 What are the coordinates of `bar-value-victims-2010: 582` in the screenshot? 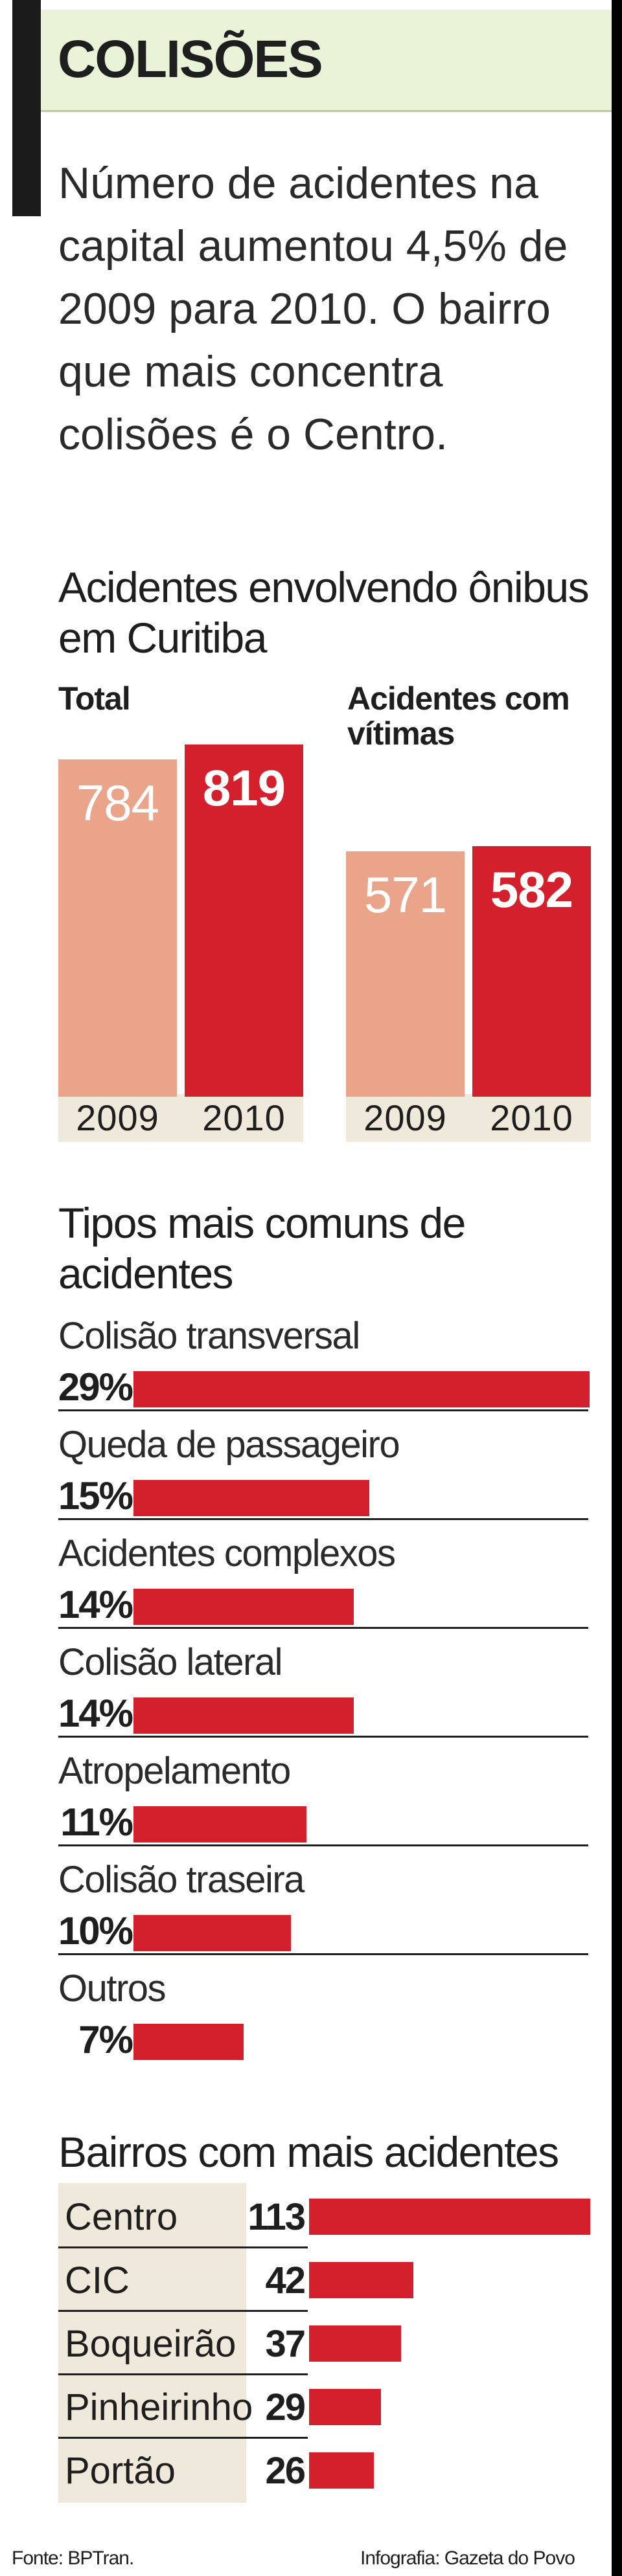 It's located at (531, 890).